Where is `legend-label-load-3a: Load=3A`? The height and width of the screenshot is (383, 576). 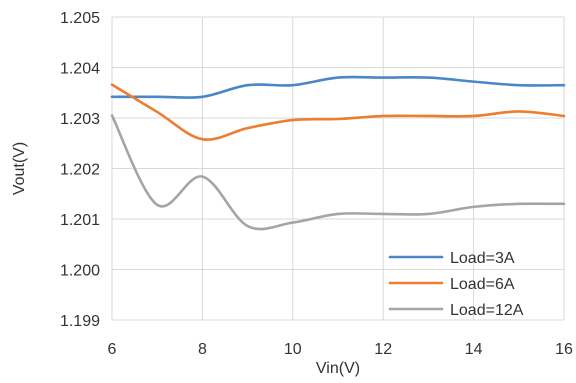
legend-label-load-3a: Load=3A is located at coordinates (482, 258).